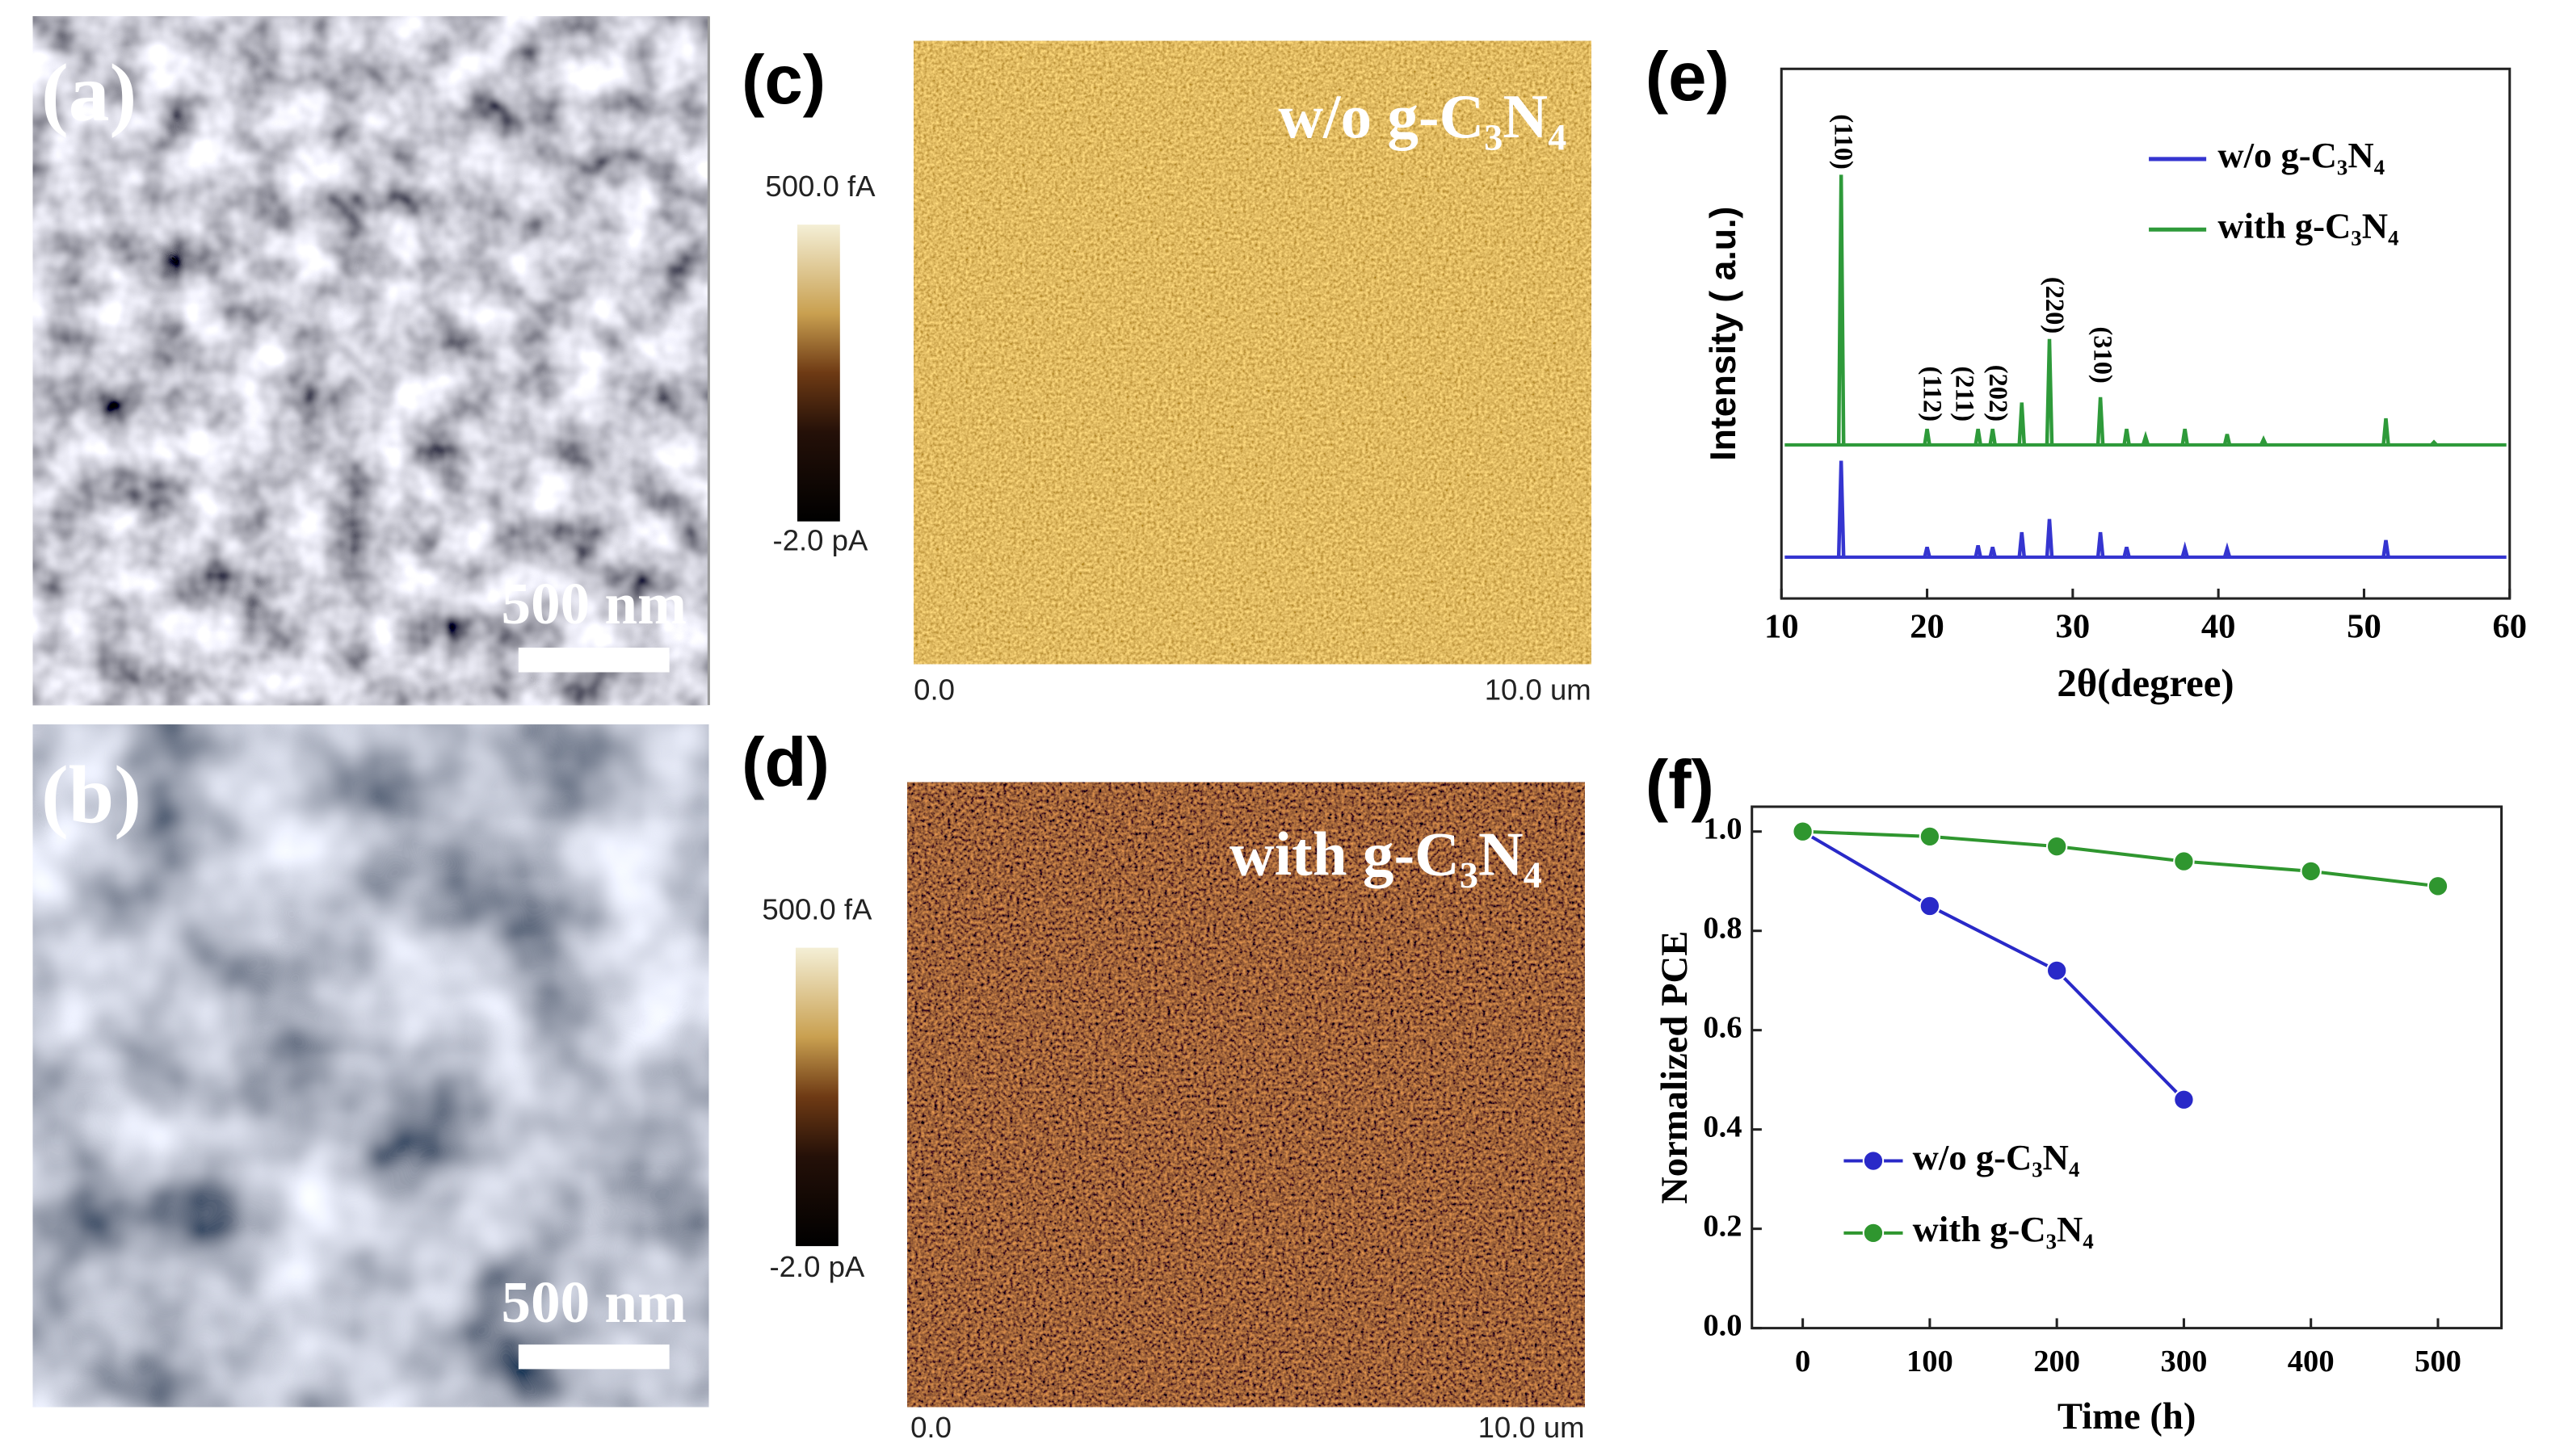  I want to click on x-tick-label: 30, so click(2073, 626).